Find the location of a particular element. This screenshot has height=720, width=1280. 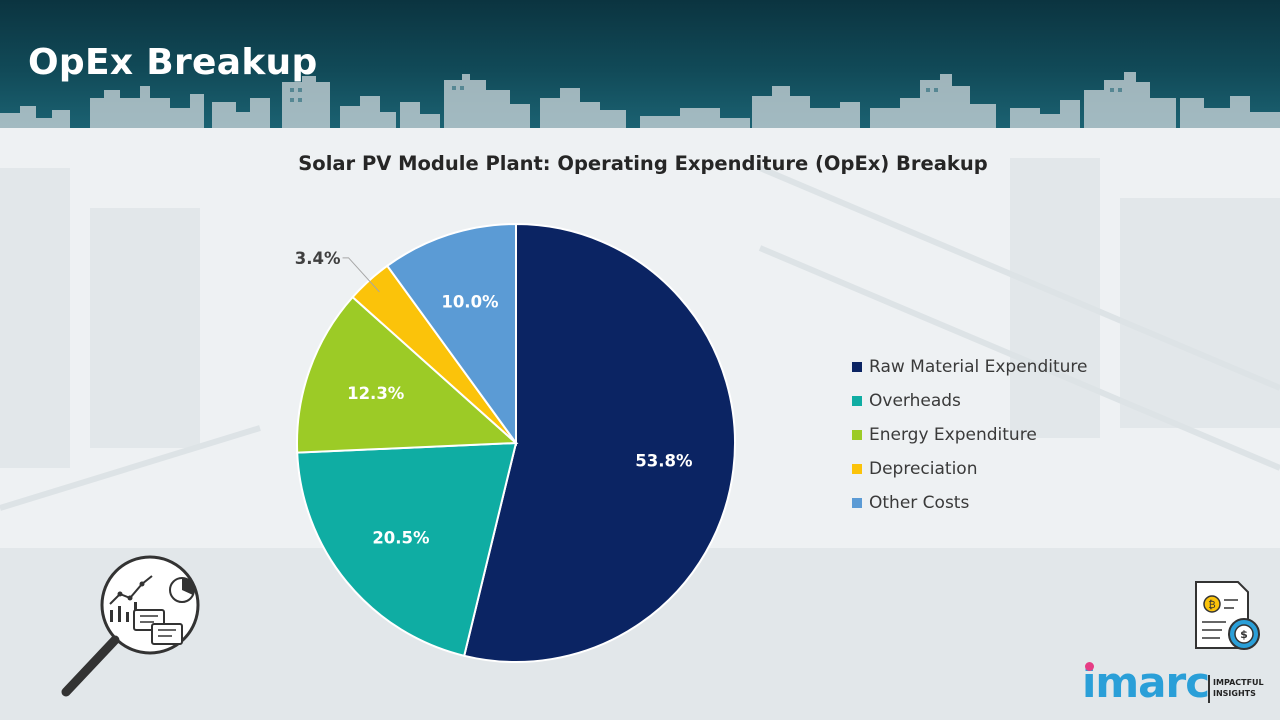

logo-dot is located at coordinates (1089, 666).